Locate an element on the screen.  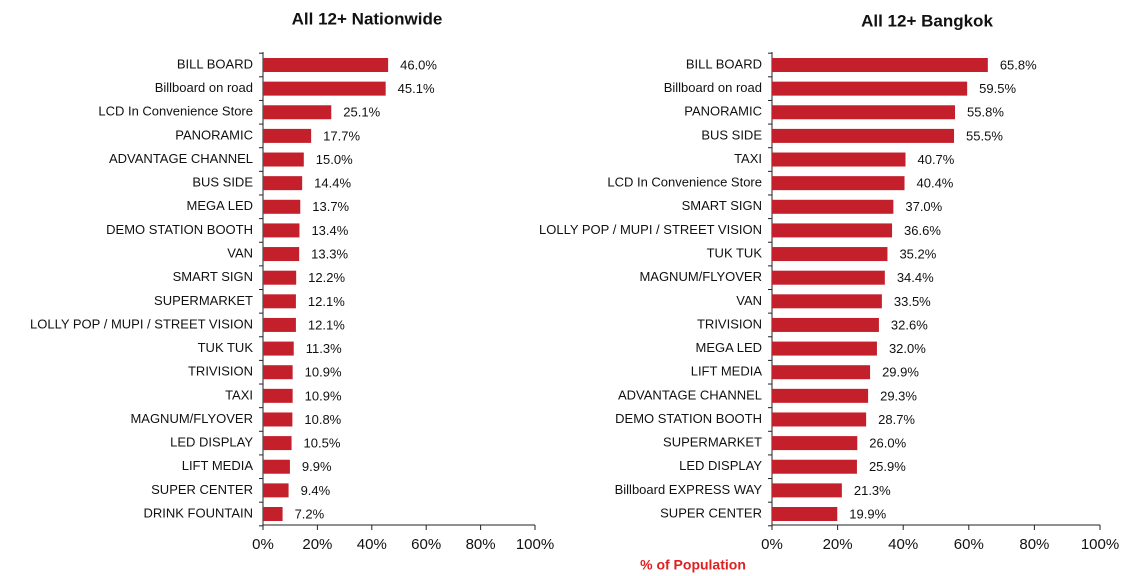
value-label: 45.1% is located at coordinates (416, 88).